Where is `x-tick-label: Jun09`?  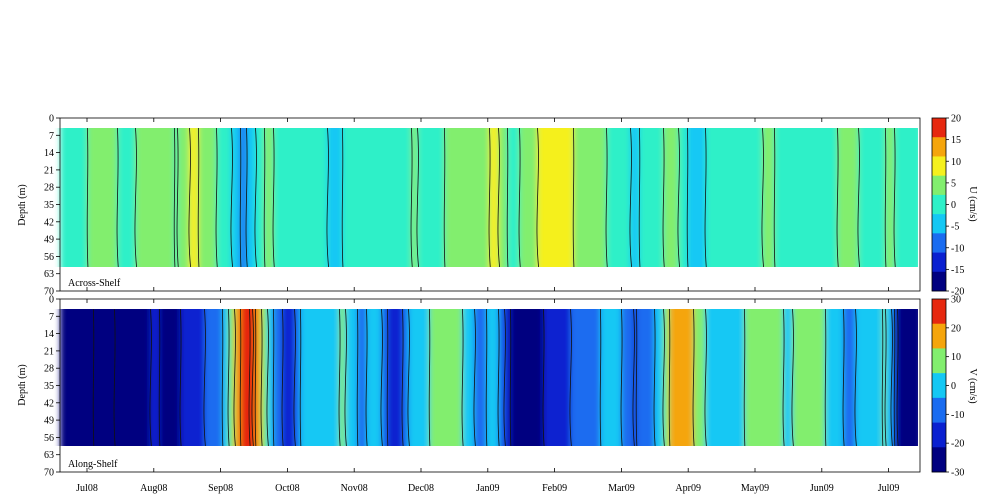 x-tick-label: Jun09 is located at coordinates (822, 488).